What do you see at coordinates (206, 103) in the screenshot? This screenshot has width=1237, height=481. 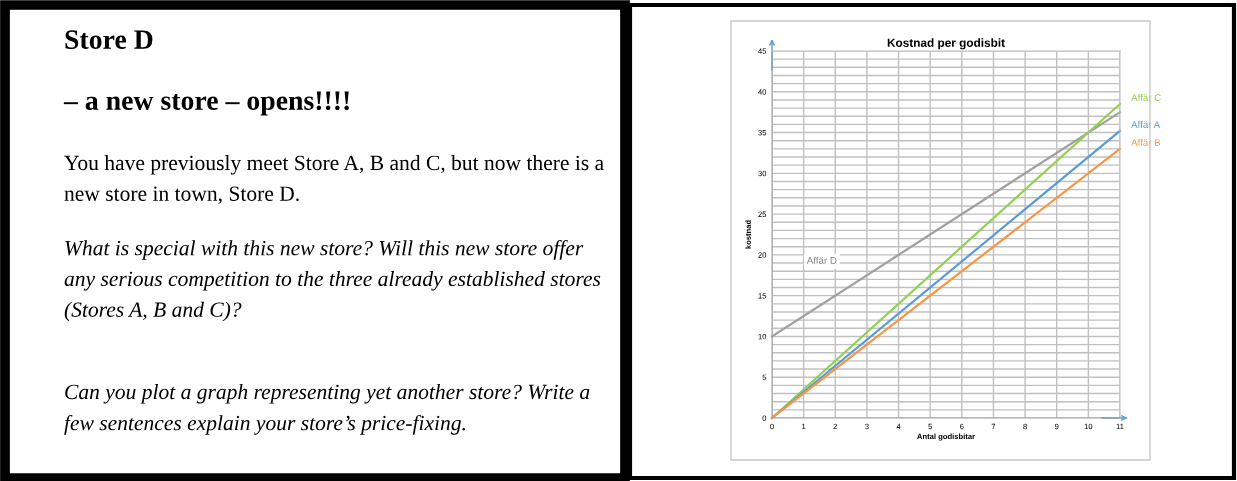 I see `text: – a new store – opens!!!!` at bounding box center [206, 103].